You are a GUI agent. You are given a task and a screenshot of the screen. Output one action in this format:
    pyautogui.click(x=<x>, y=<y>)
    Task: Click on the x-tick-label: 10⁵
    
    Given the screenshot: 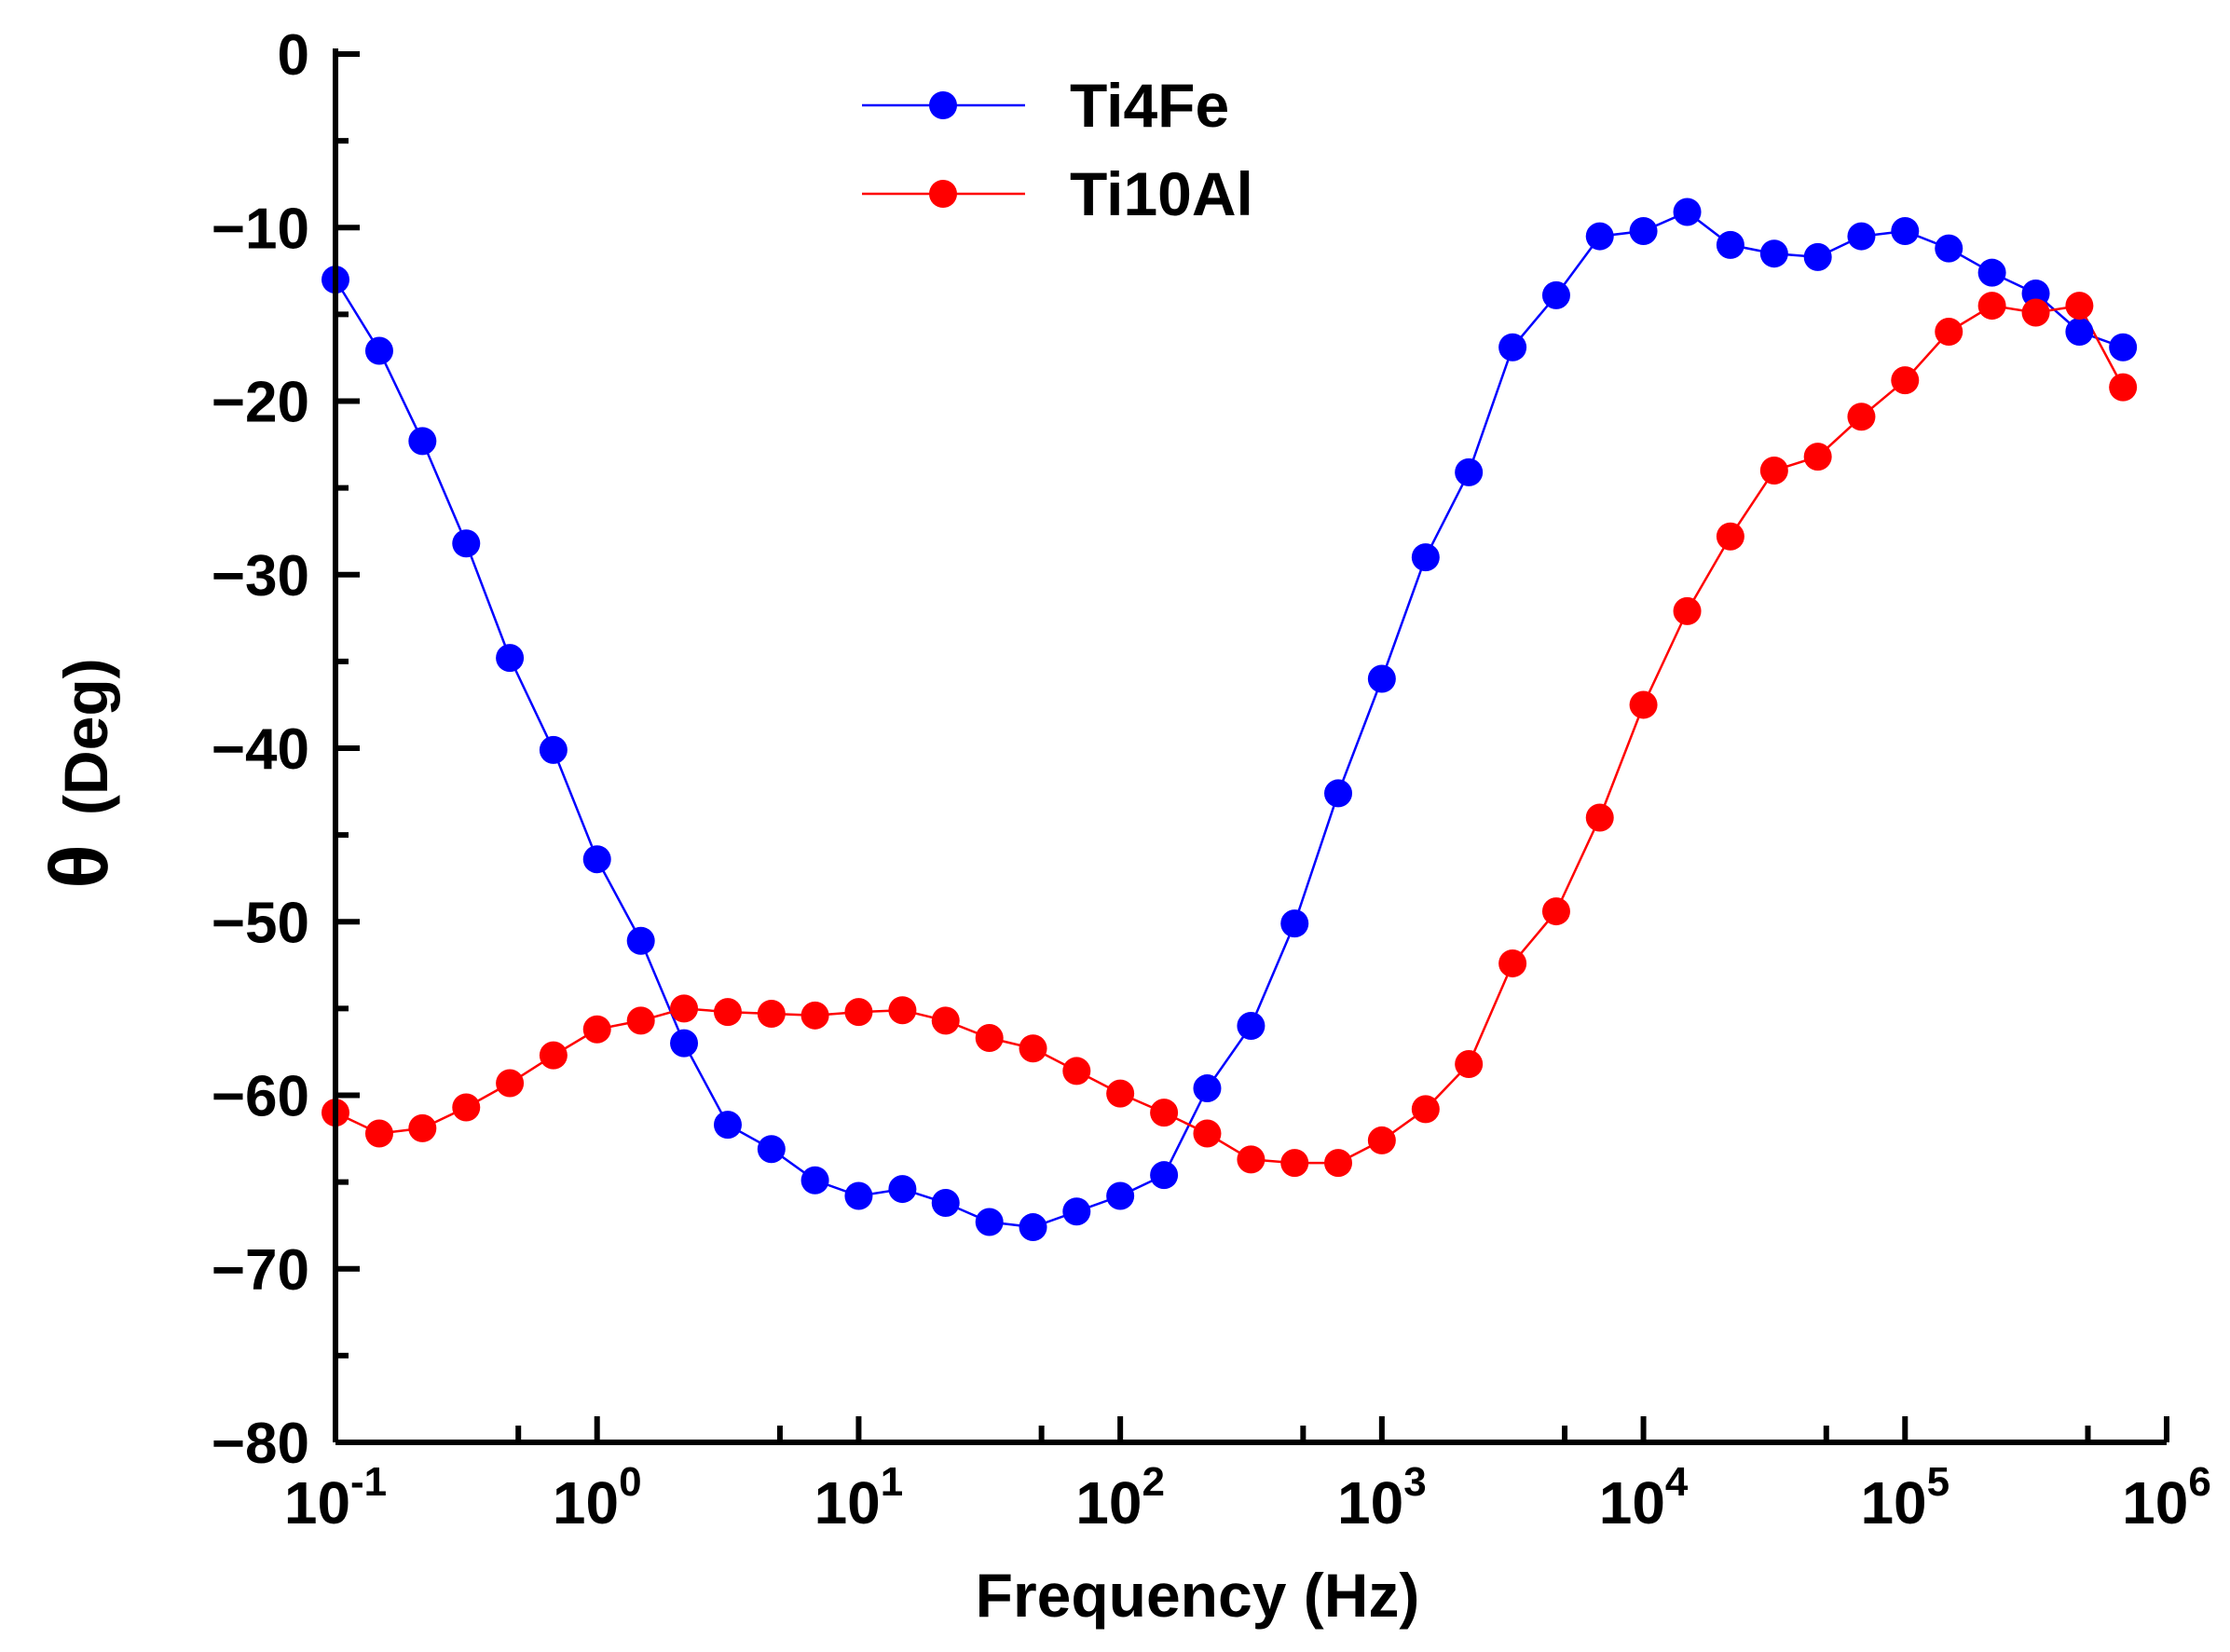 What is the action you would take?
    pyautogui.click(x=1905, y=1497)
    